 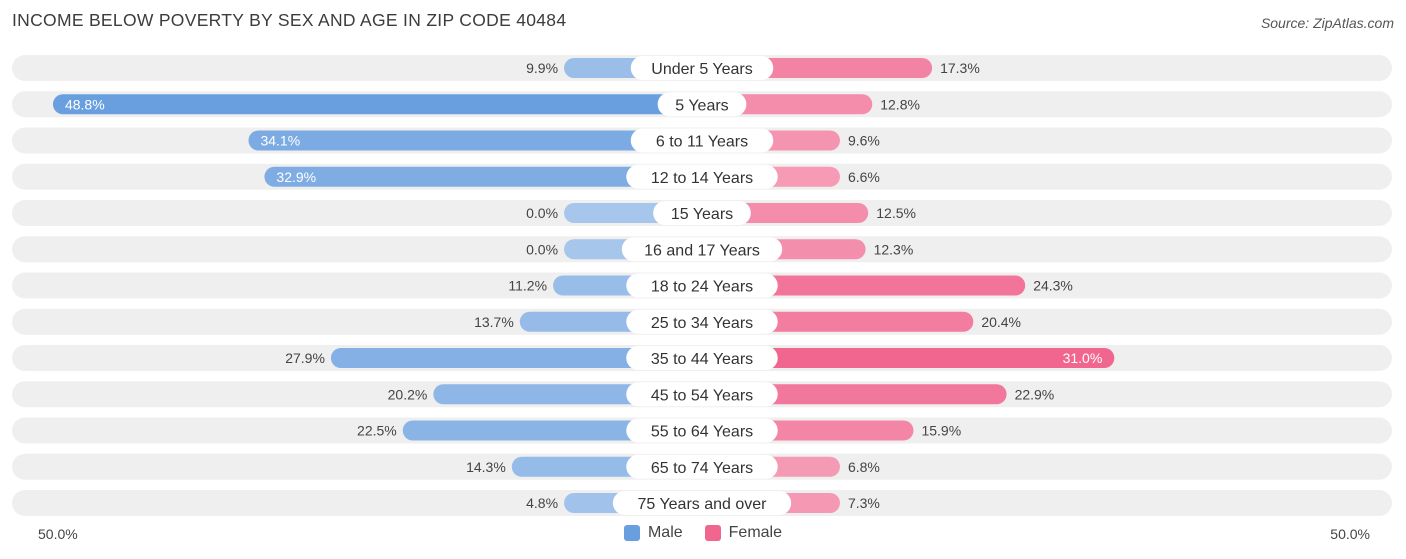 What do you see at coordinates (941, 431) in the screenshot?
I see `female-value-label: 15.9%` at bounding box center [941, 431].